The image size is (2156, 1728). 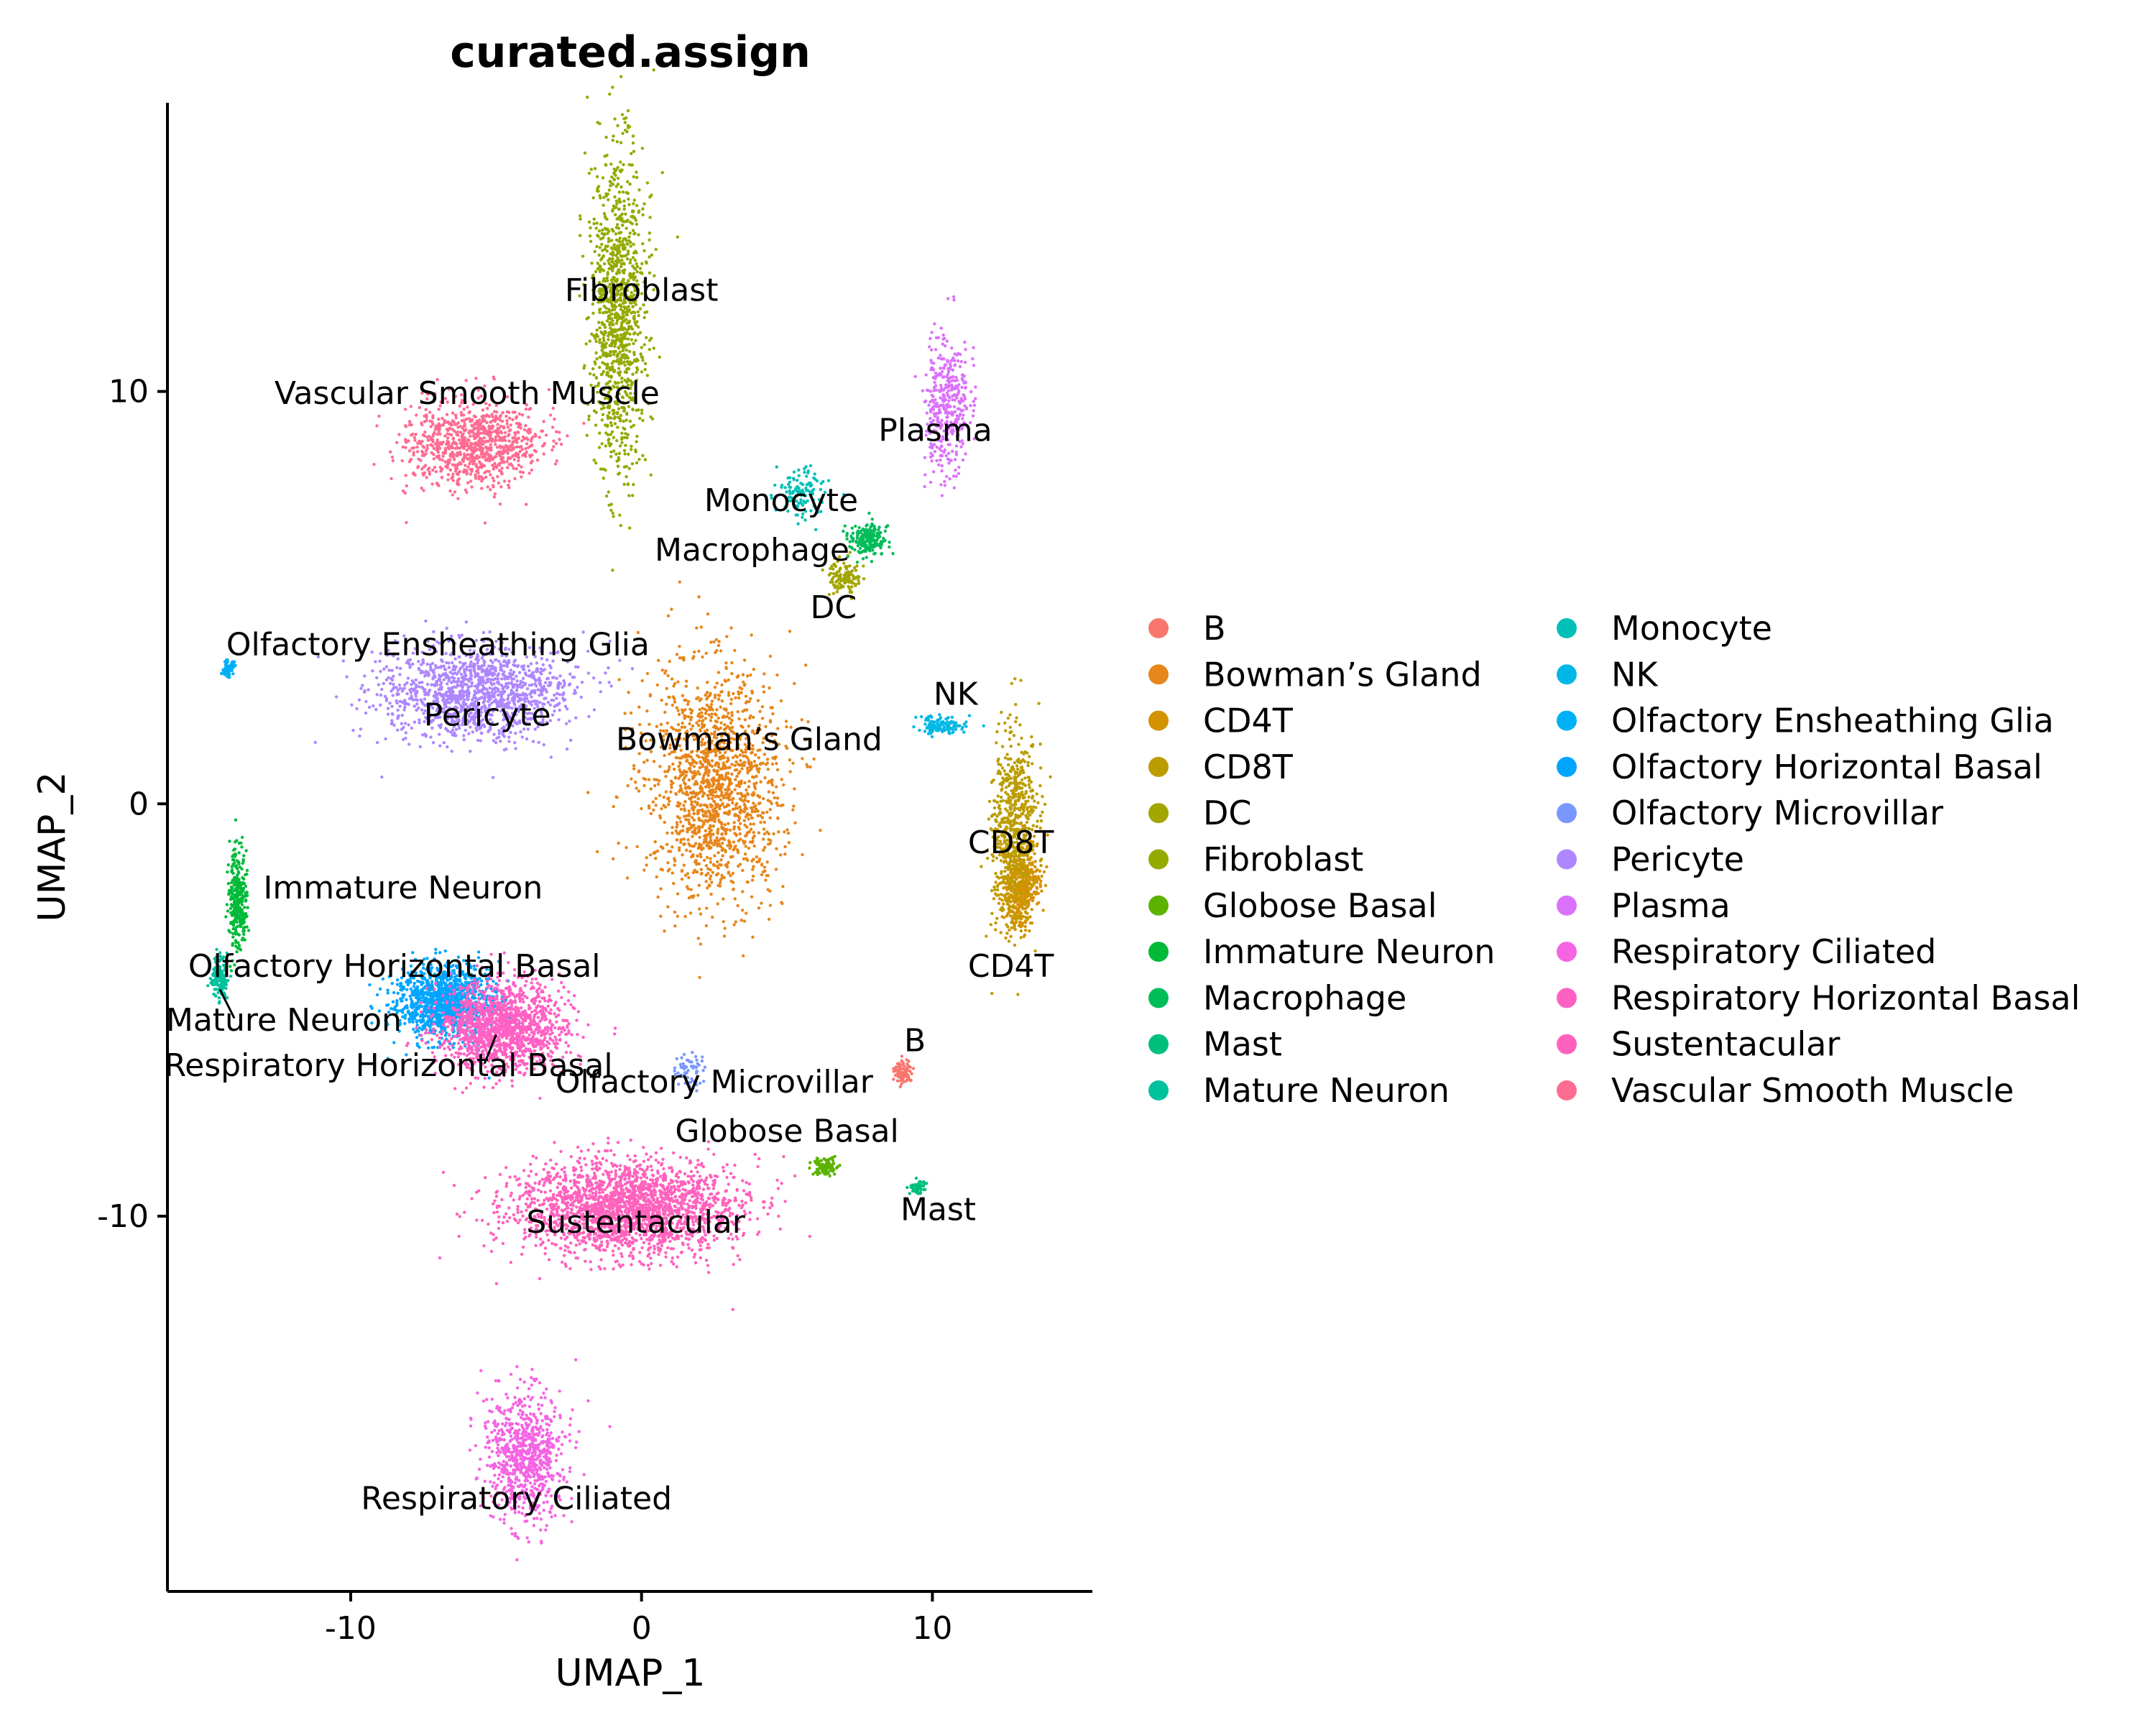 I want to click on cluster-fibroblast, so click(x=628, y=320).